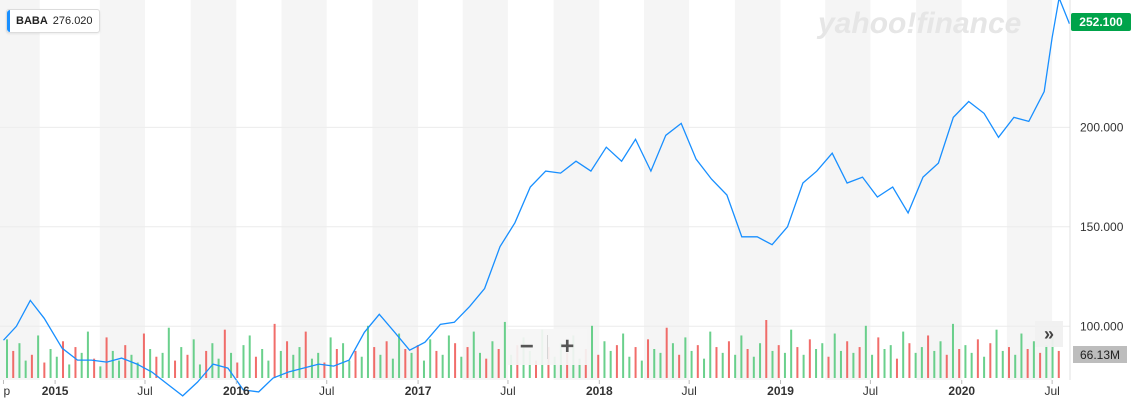 Image resolution: width=1135 pixels, height=407 pixels. I want to click on ticker-legend: BABA 276.020, so click(53, 21).